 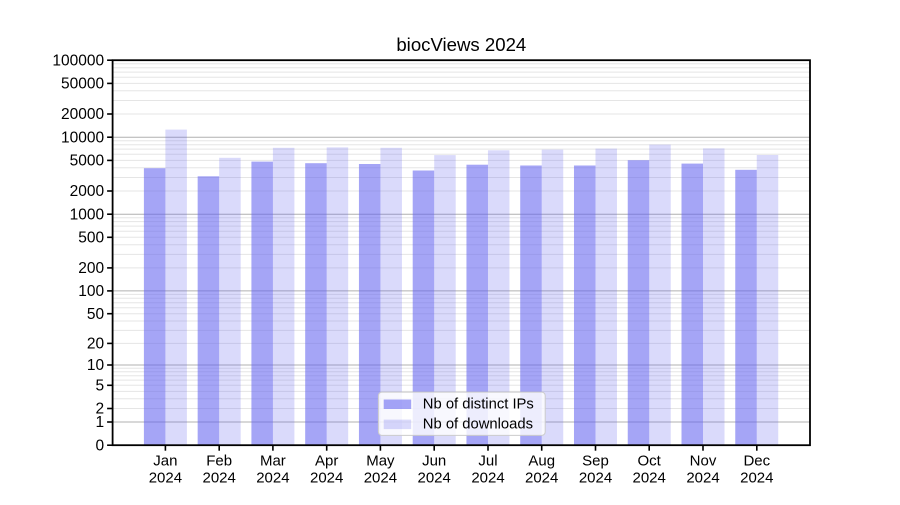 I want to click on svg-text: Nb of downloads, so click(x=478, y=425).